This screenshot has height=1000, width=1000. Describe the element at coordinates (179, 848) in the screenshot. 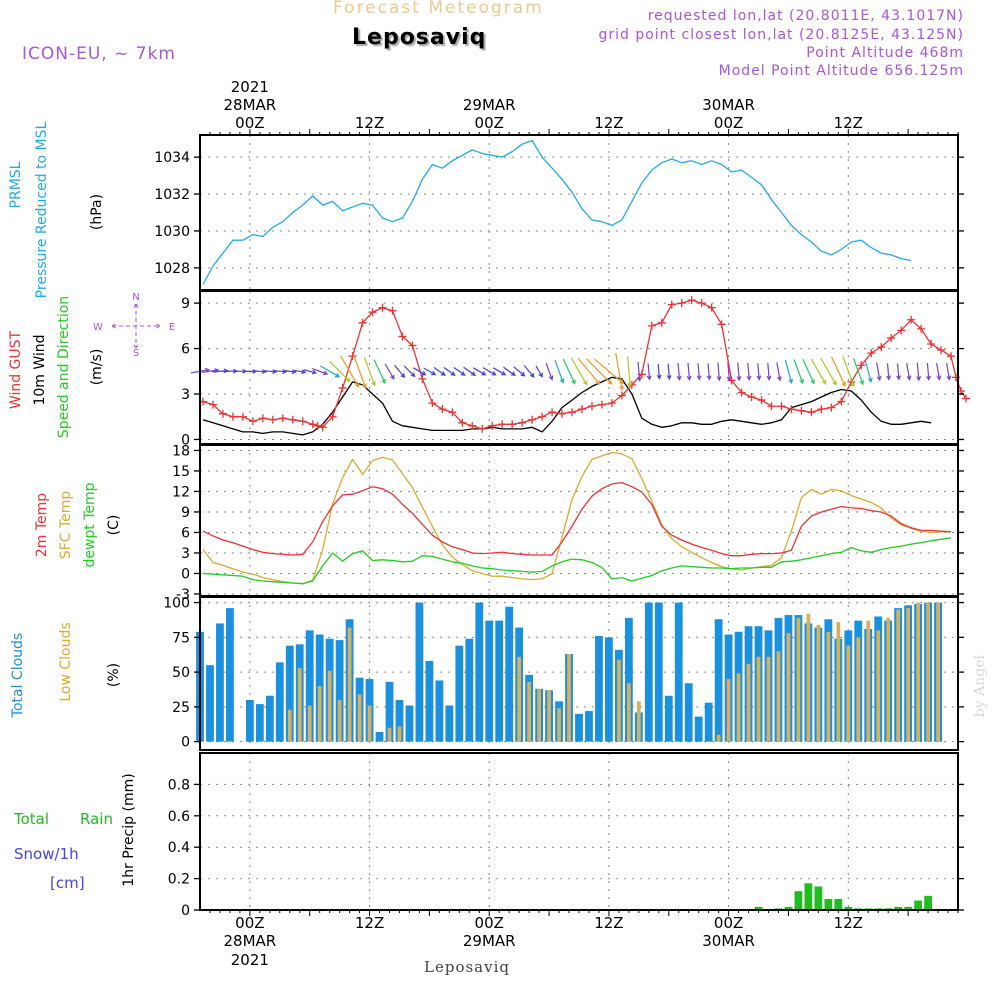

I see `y-tick-label: 0.4` at that location.